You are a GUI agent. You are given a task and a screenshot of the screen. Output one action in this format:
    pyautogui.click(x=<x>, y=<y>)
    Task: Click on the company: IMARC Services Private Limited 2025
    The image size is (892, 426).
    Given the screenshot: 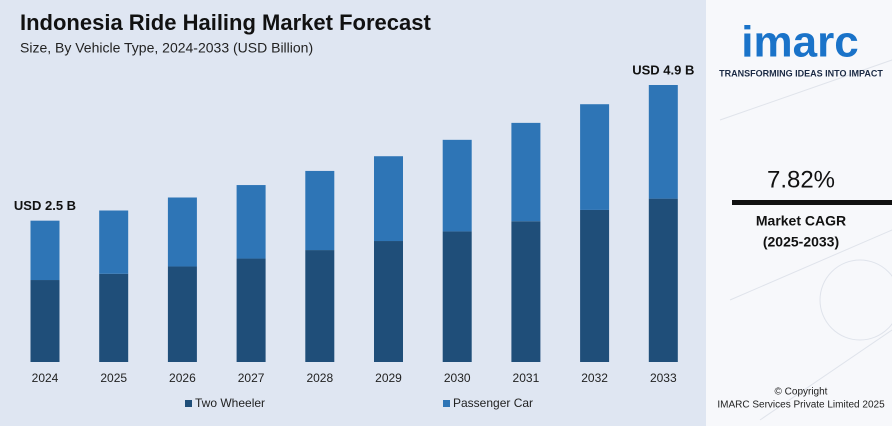 What is the action you would take?
    pyautogui.click(x=801, y=405)
    